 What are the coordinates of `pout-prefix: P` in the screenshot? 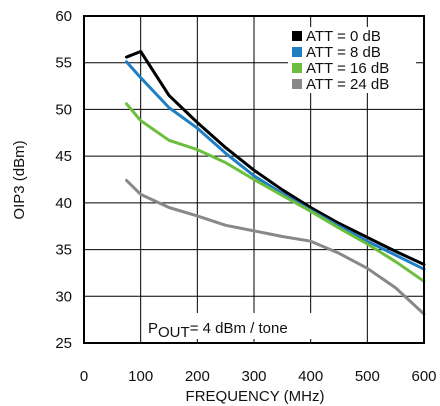 It's located at (153, 328).